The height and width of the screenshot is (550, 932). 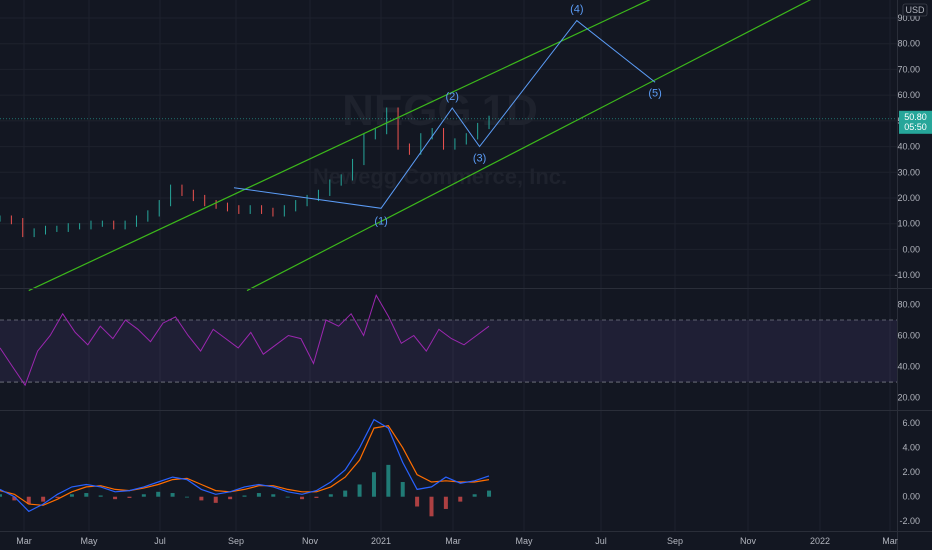 I want to click on x-tick-label: 2021, so click(x=381, y=541).